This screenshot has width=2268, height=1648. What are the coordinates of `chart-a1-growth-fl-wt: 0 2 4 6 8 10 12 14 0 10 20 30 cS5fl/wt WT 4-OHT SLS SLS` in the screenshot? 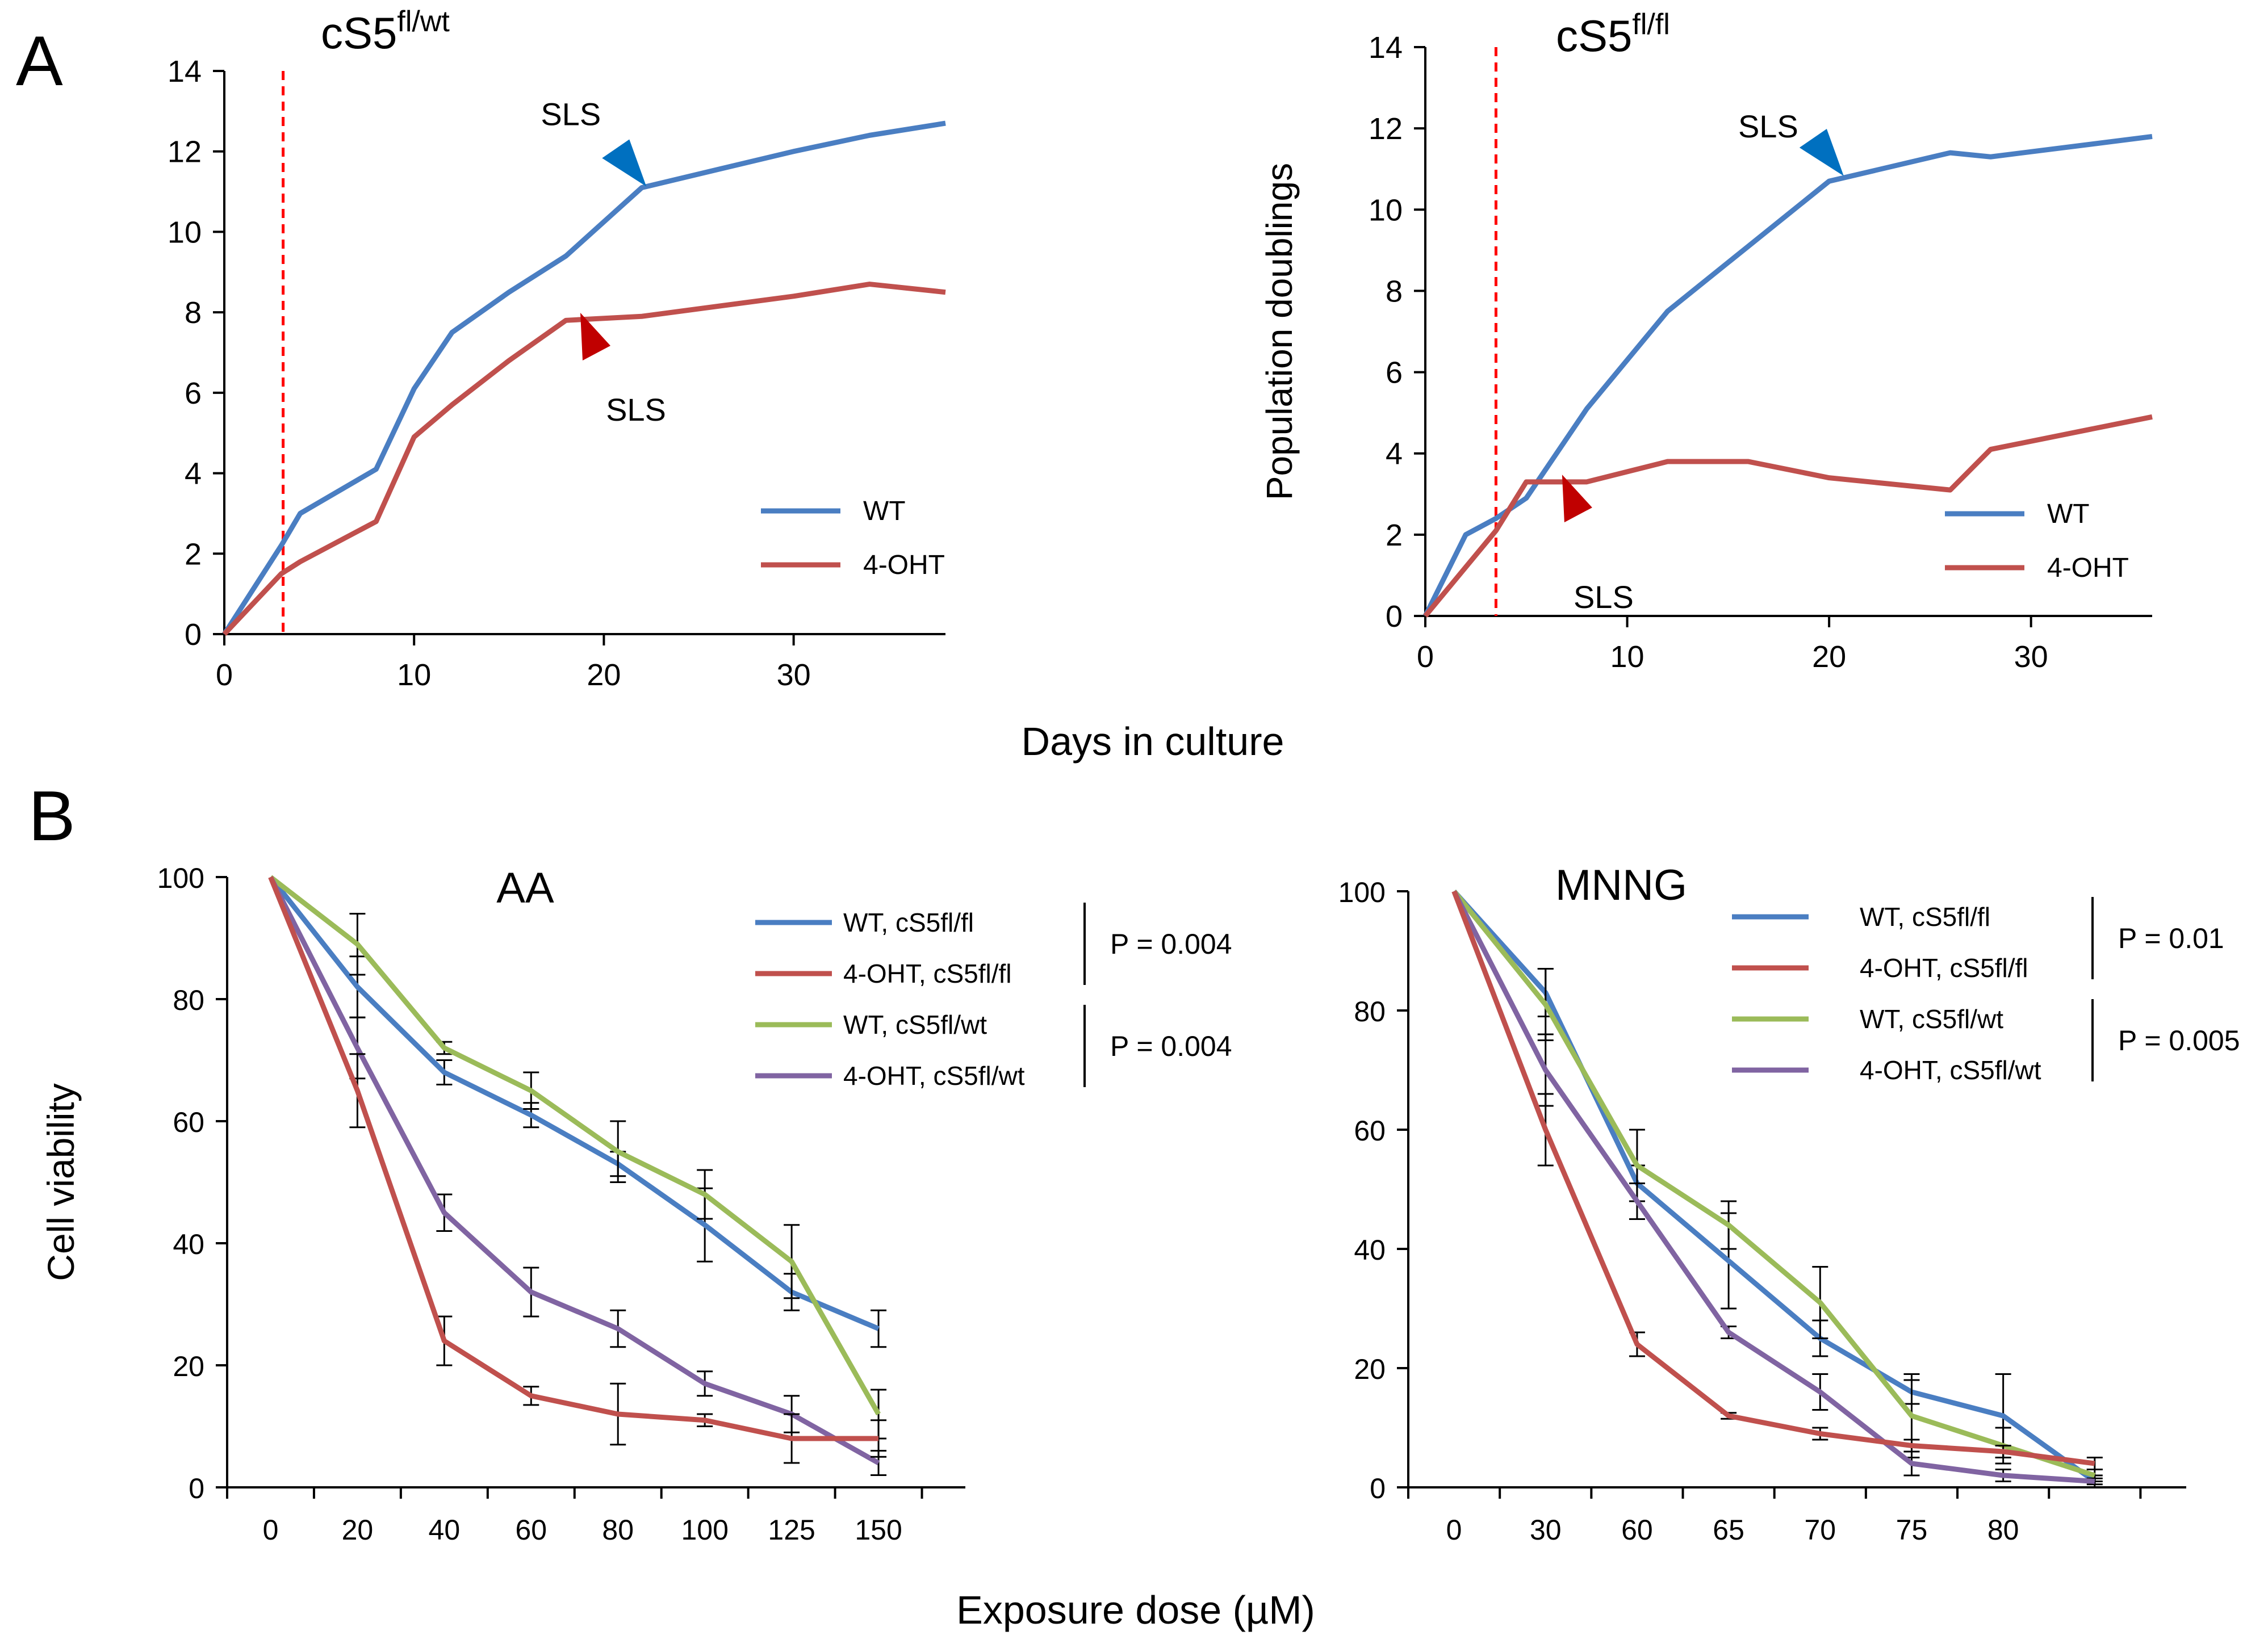 It's located at (557, 348).